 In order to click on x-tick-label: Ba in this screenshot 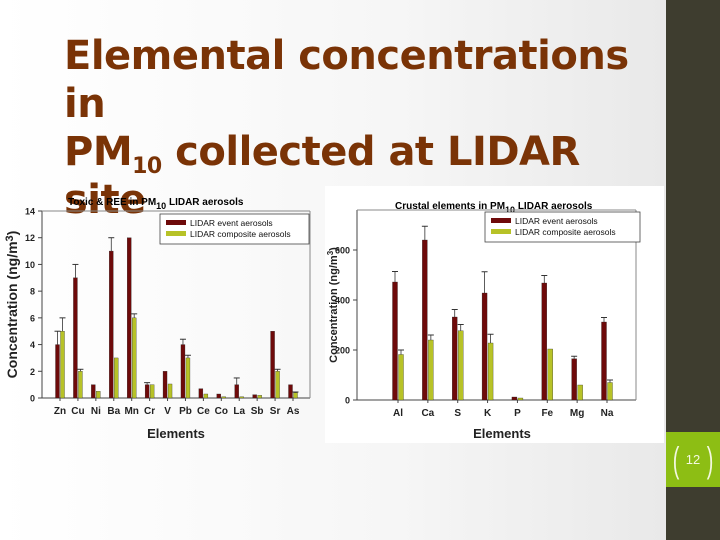, I will do `click(113, 411)`.